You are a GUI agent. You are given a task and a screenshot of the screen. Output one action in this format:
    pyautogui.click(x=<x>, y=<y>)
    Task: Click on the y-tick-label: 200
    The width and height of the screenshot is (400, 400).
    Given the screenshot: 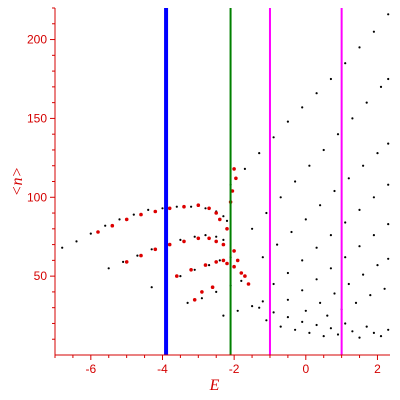 What is the action you would take?
    pyautogui.click(x=37, y=40)
    